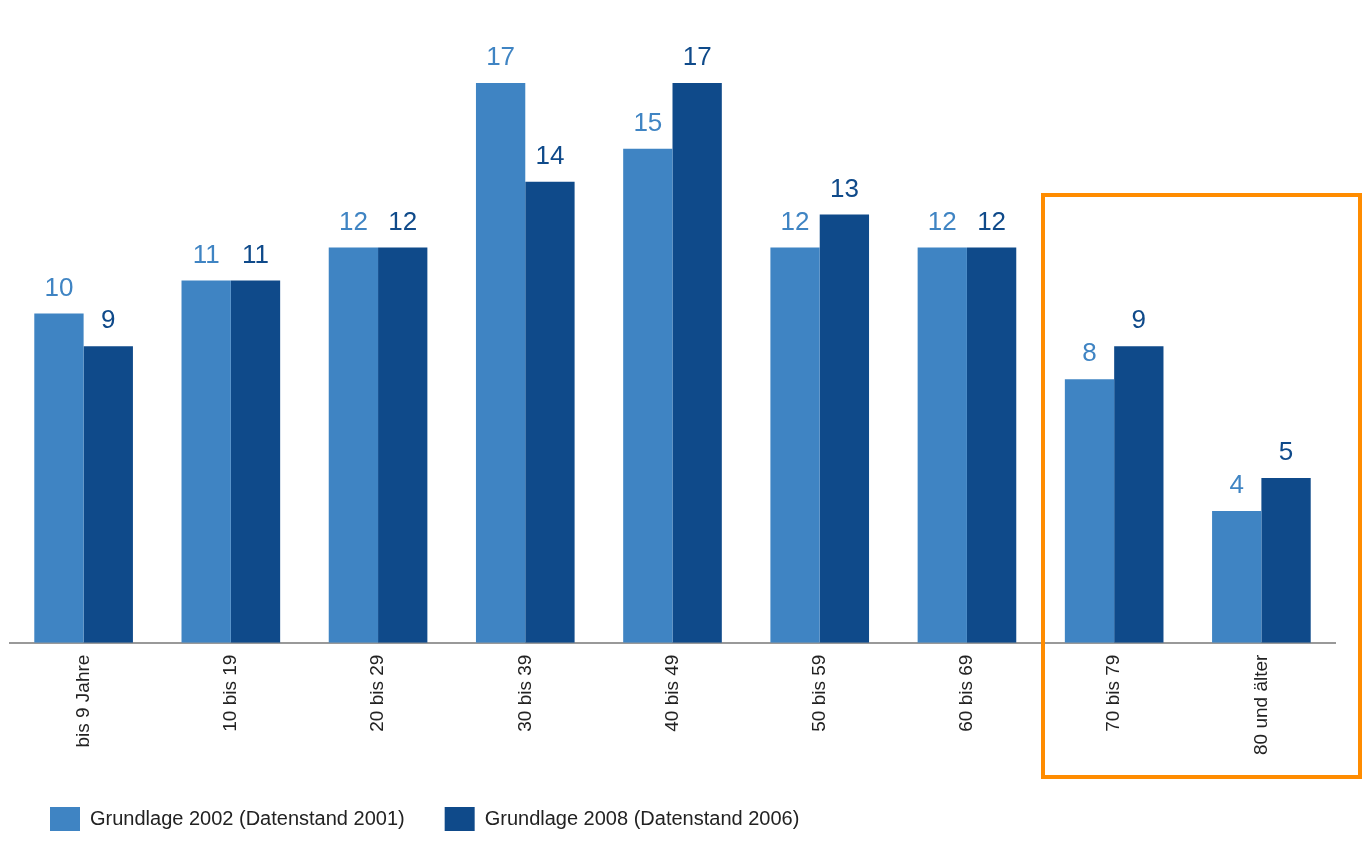 Image resolution: width=1365 pixels, height=846 pixels. Describe the element at coordinates (1089, 352) in the screenshot. I see `data-label: 8` at that location.